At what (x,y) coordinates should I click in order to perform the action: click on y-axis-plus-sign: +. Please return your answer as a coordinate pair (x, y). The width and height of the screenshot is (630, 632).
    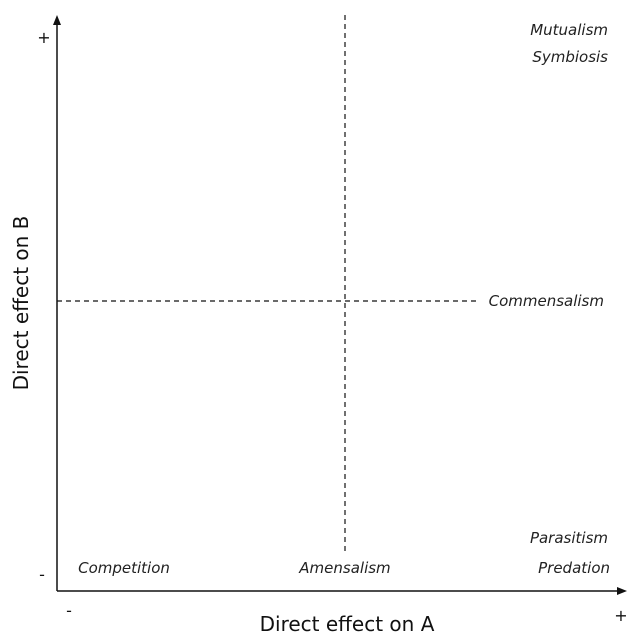
    Looking at the image, I should click on (43, 37).